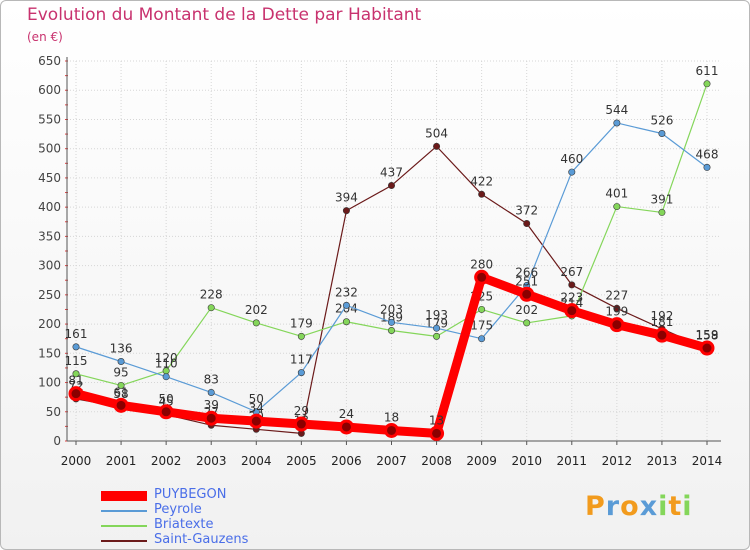 Image resolution: width=750 pixels, height=550 pixels. I want to click on data-label-peyrole: 526, so click(661, 120).